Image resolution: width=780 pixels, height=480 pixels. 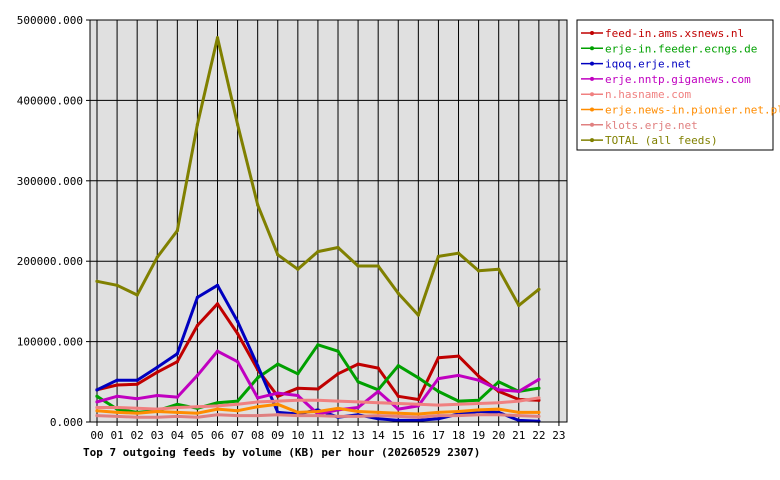 What do you see at coordinates (237, 435) in the screenshot?
I see `x-tick-label: 07` at bounding box center [237, 435].